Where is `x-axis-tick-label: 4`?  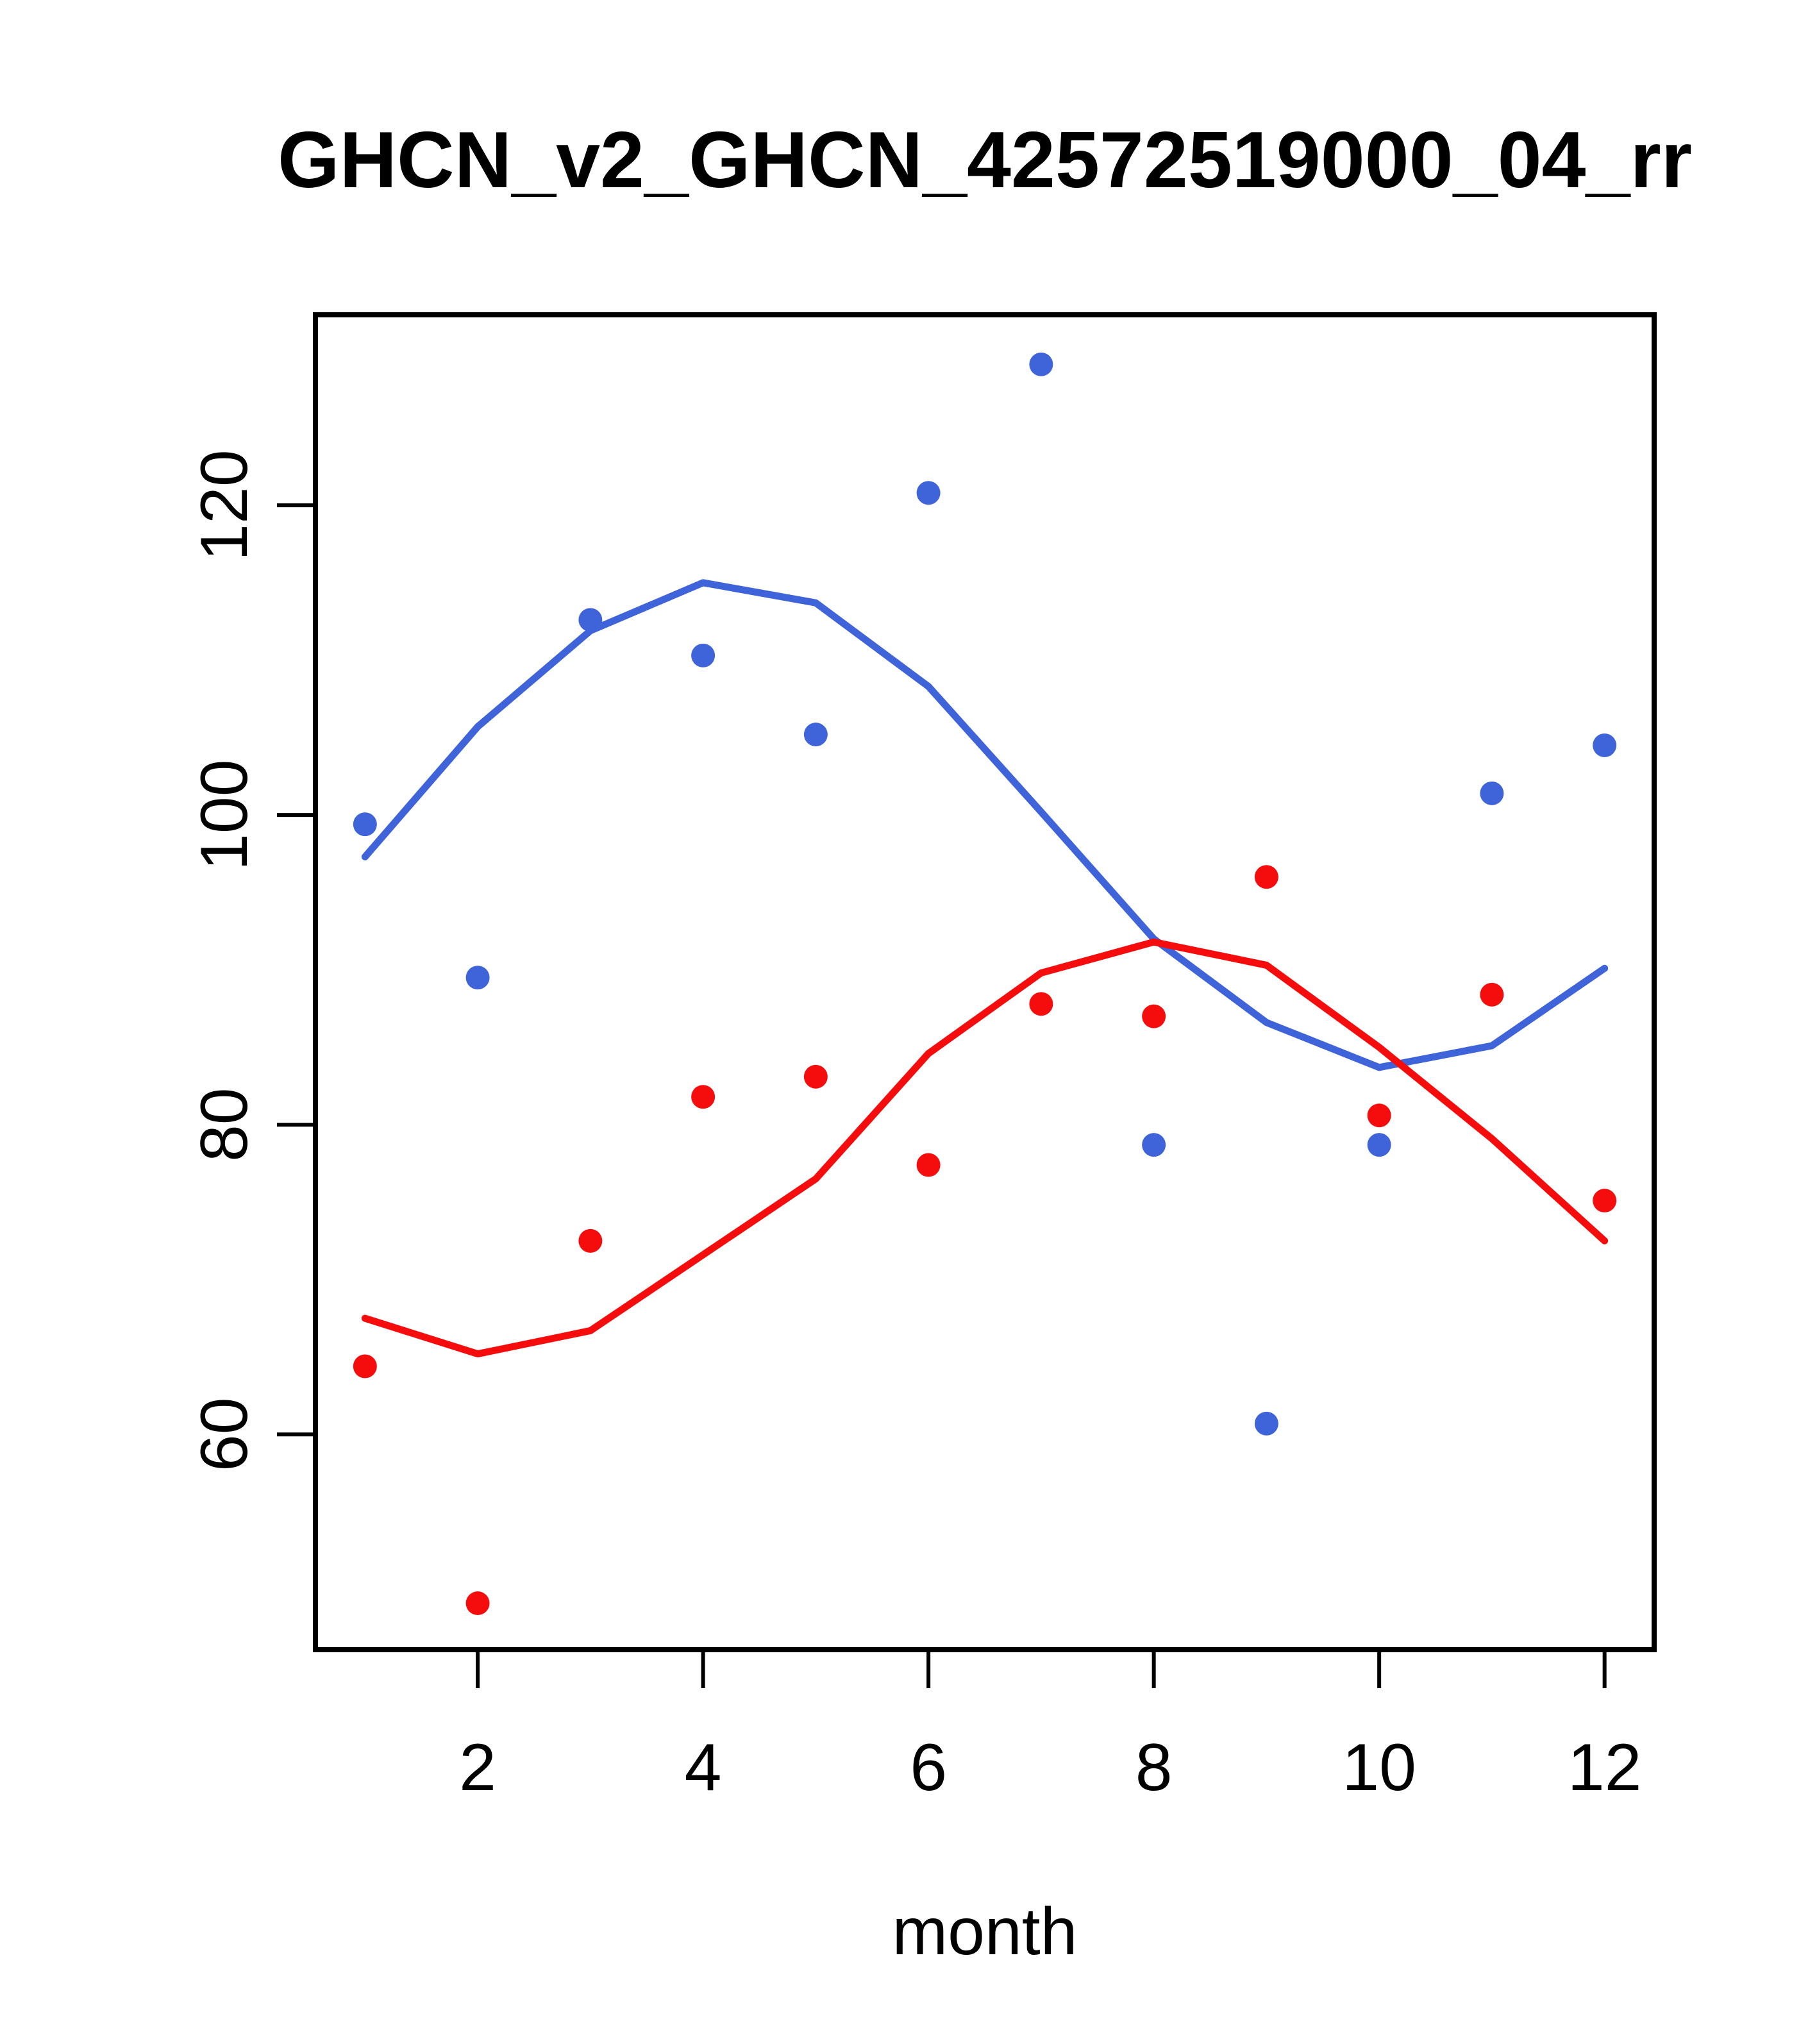 x-axis-tick-label: 4 is located at coordinates (703, 1767).